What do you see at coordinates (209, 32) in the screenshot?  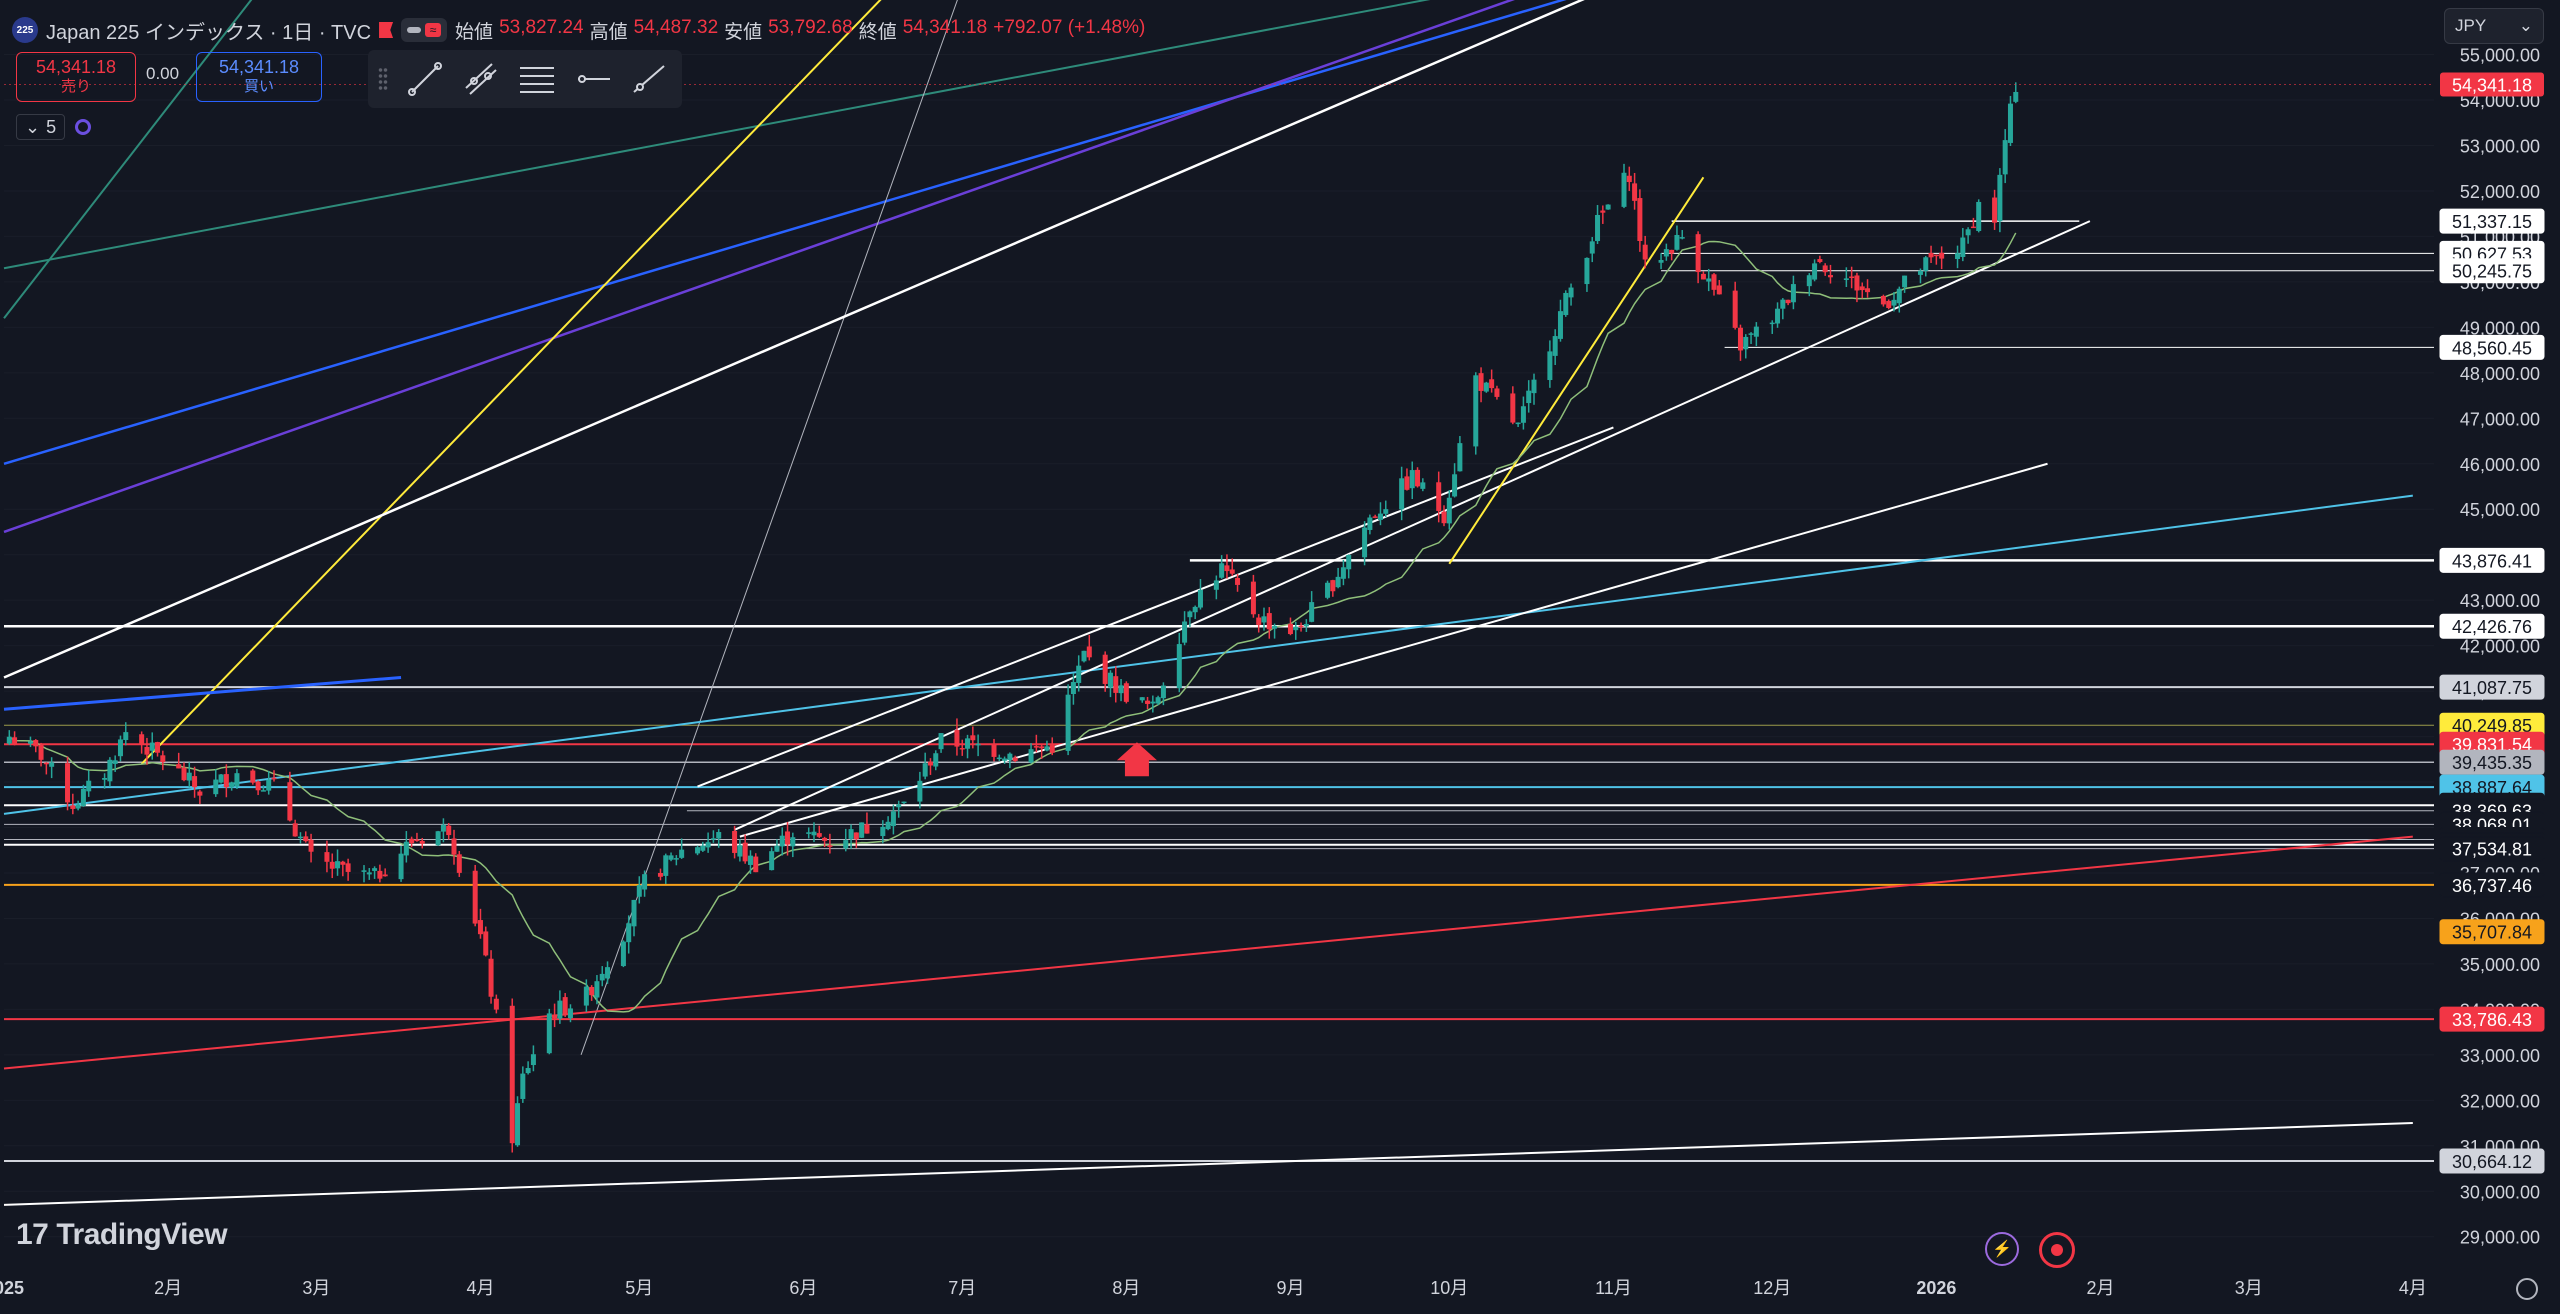 I see `chart-title: Japan 225 インデックス · 1日 · TVC` at bounding box center [209, 32].